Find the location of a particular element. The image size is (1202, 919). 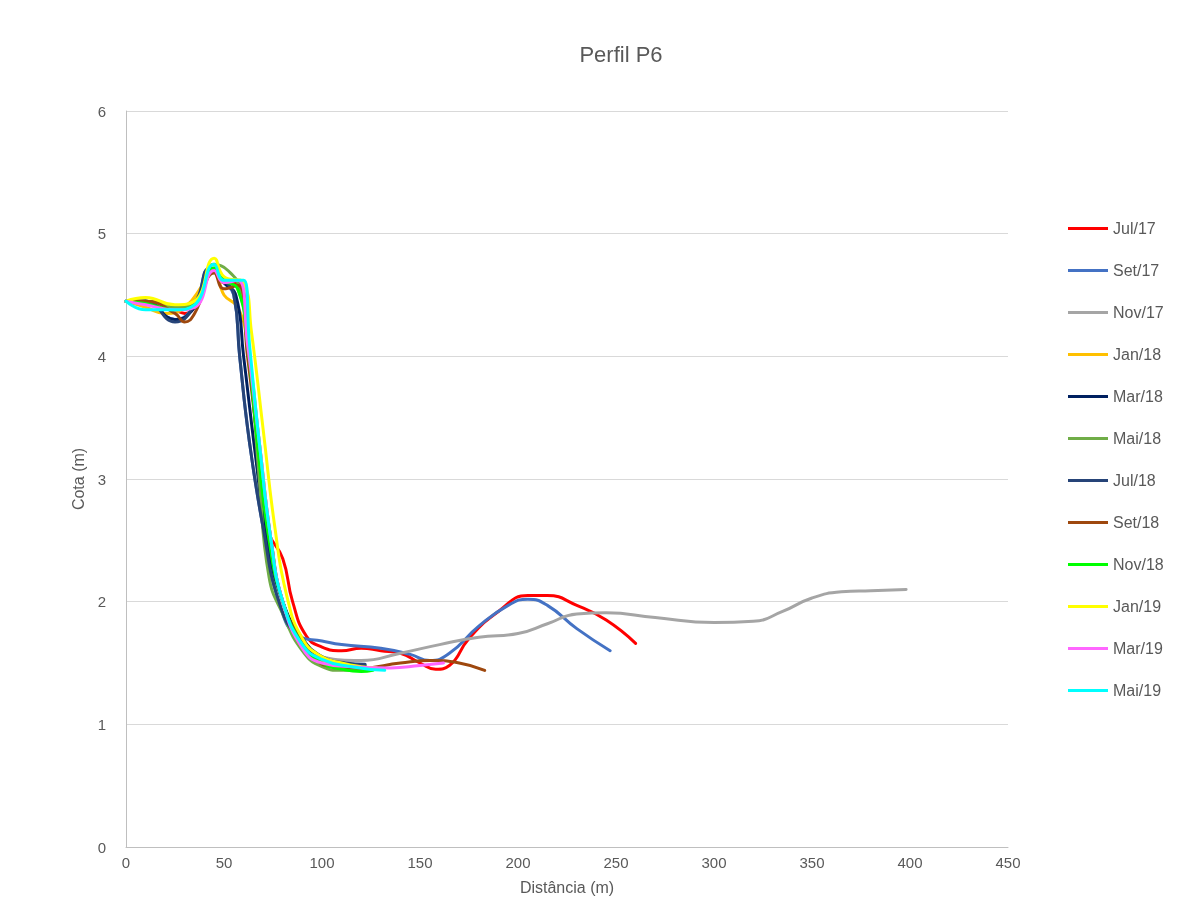

legend-label: Mar/18 is located at coordinates (1138, 396).